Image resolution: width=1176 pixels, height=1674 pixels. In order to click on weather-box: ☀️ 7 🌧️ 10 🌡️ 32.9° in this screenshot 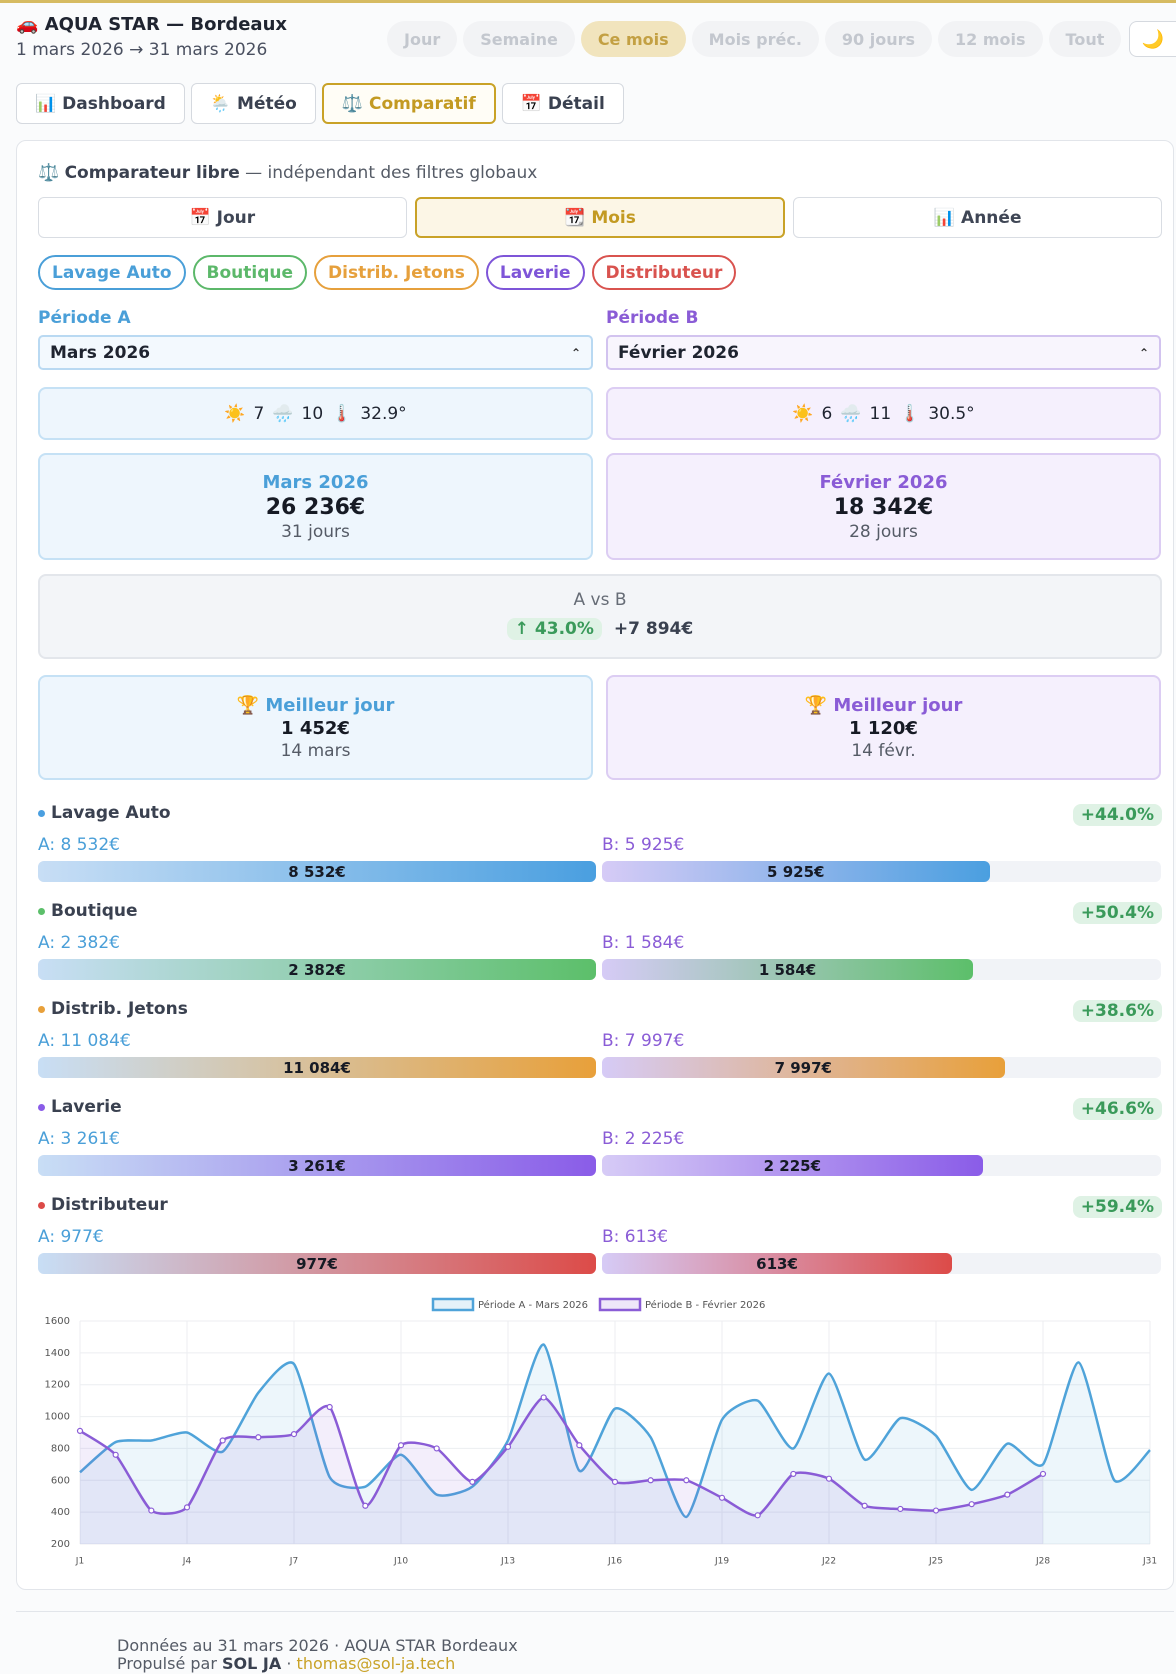, I will do `click(315, 413)`.